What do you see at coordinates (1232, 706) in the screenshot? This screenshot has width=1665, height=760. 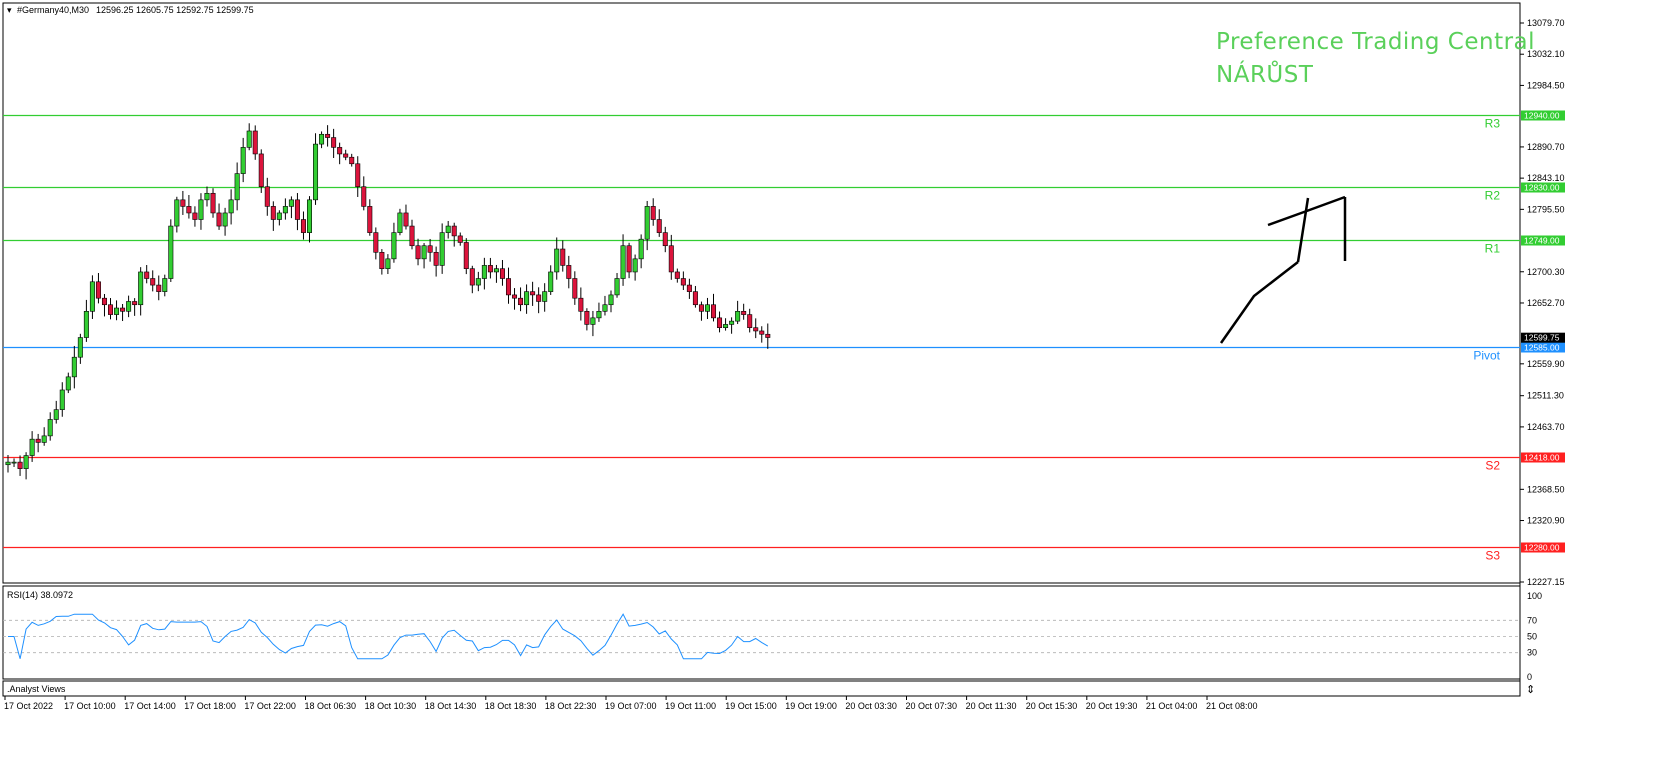 I see `time-label-20: 21 Oct 08:00` at bounding box center [1232, 706].